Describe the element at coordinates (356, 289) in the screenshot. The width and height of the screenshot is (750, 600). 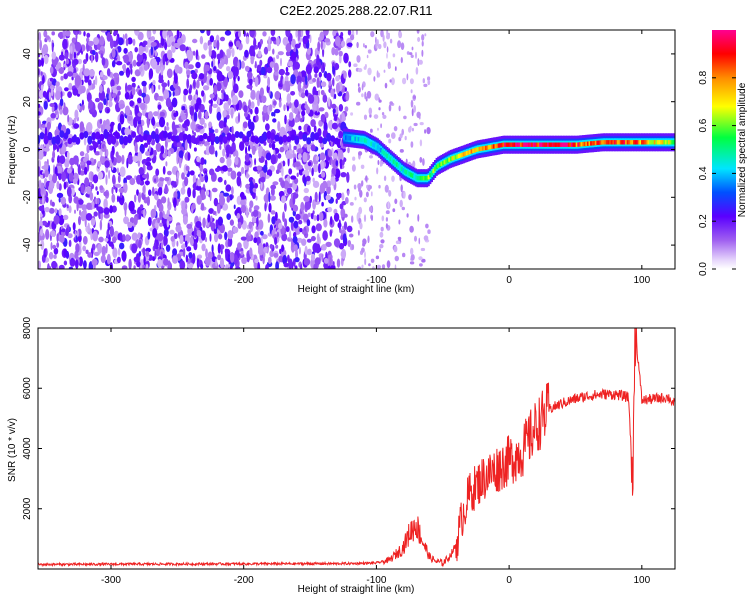
I see `spectrogram-x-label: Height of straight line (km)` at that location.